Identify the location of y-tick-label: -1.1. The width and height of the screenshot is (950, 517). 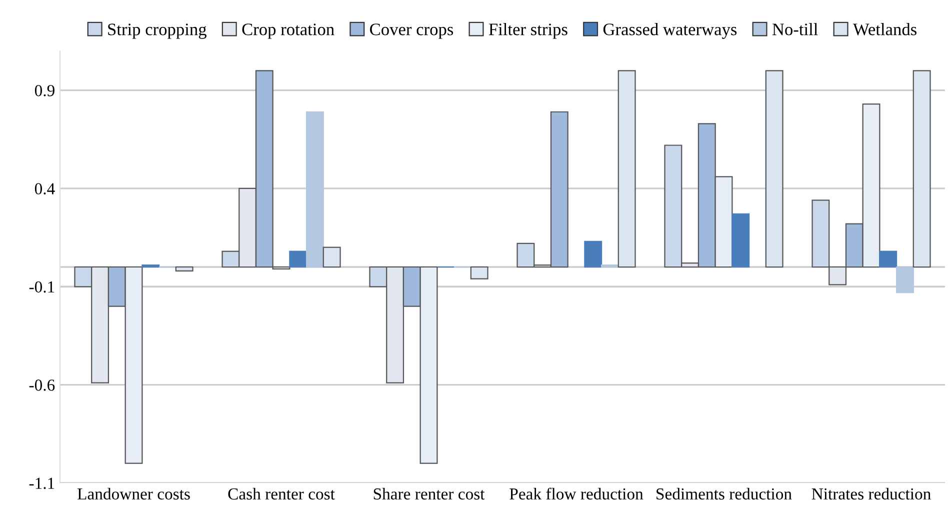
(41, 484).